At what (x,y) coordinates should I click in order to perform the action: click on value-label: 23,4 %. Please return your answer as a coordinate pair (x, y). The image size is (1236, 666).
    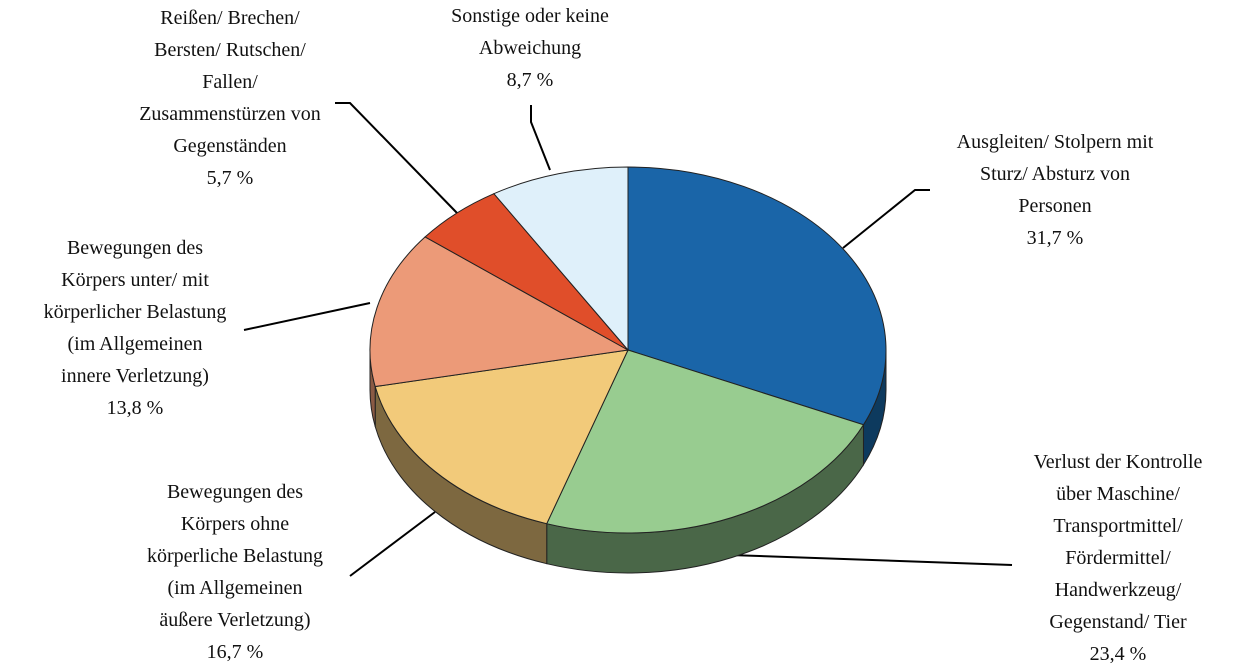
    Looking at the image, I should click on (1118, 654).